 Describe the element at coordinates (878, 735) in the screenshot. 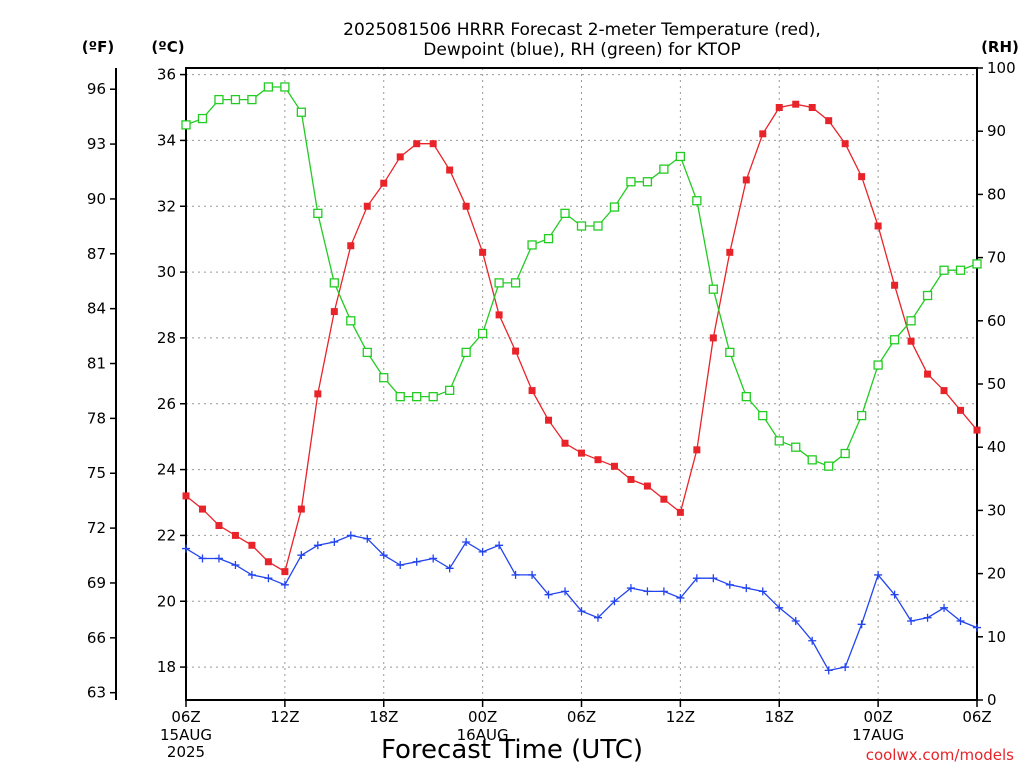

I see `x-tick-date: 17AUG` at that location.